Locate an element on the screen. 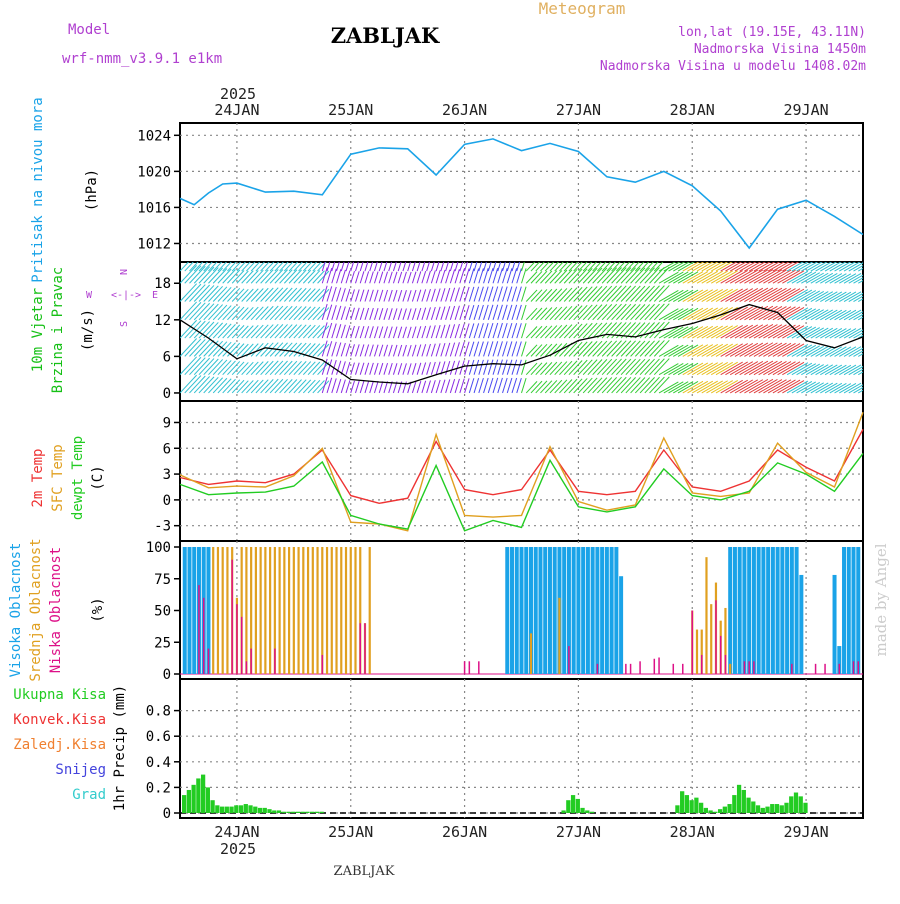  precip-ylabel: 1hr Precip (mm) is located at coordinates (120, 748).